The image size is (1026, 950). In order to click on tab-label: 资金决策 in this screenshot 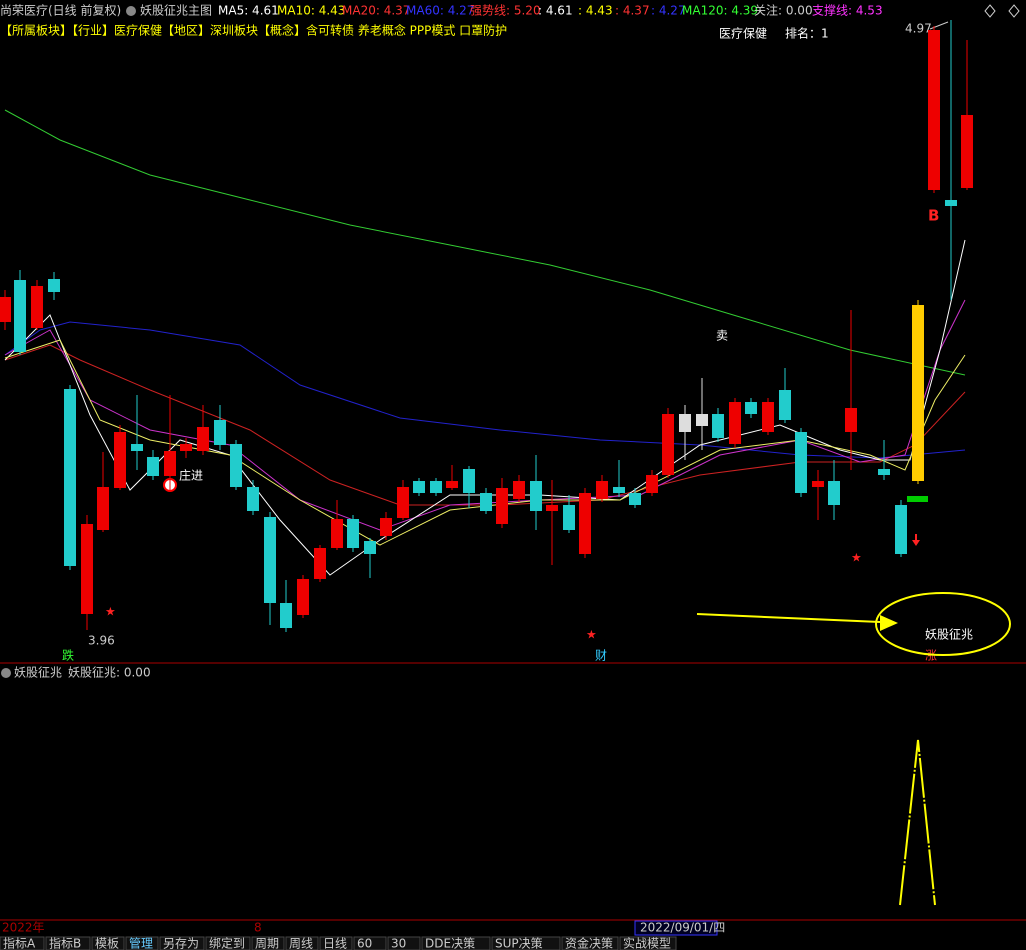, I will do `click(589, 943)`.